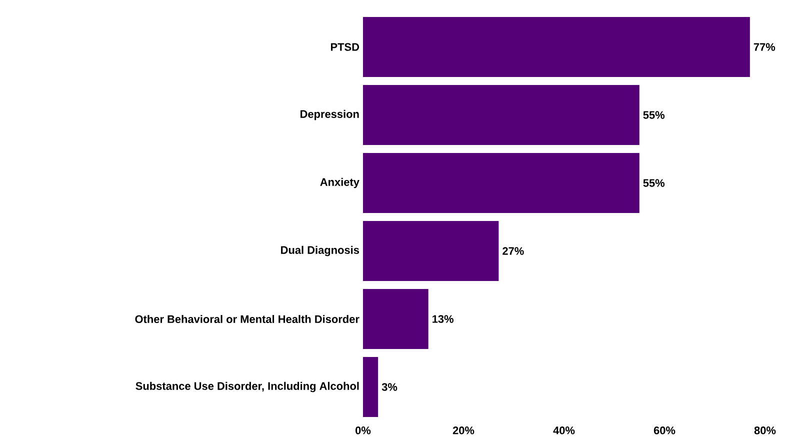 Image resolution: width=791 pixels, height=439 pixels. Describe the element at coordinates (463, 430) in the screenshot. I see `x-tick-label: 20%` at that location.